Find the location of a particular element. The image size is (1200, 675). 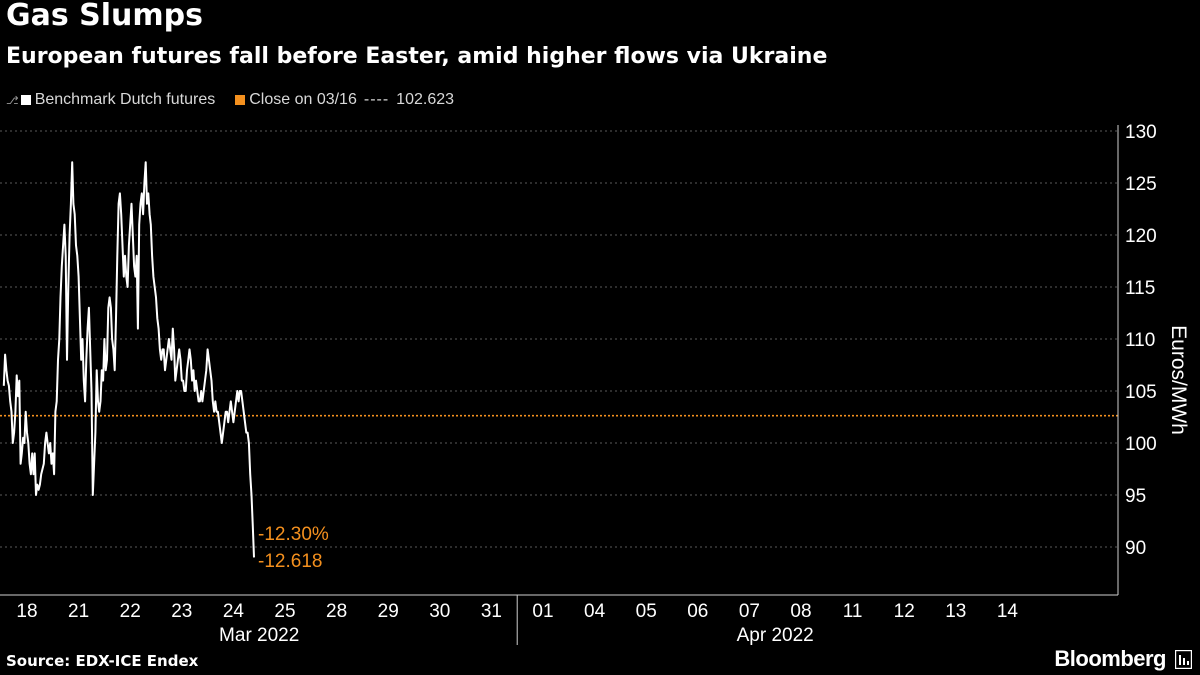

y-axis-label: Euros/MWh is located at coordinates (1178, 380).